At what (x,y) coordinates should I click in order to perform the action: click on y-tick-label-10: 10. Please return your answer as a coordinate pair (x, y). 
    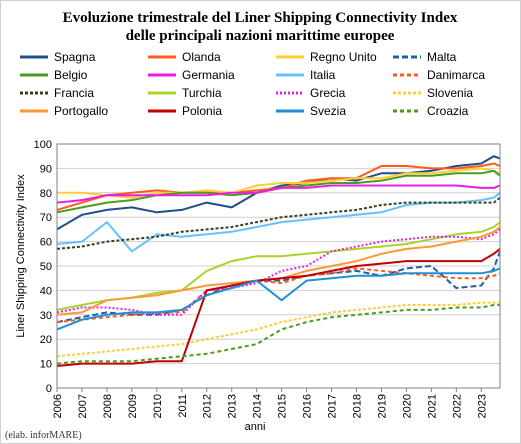
    Looking at the image, I should click on (46, 365).